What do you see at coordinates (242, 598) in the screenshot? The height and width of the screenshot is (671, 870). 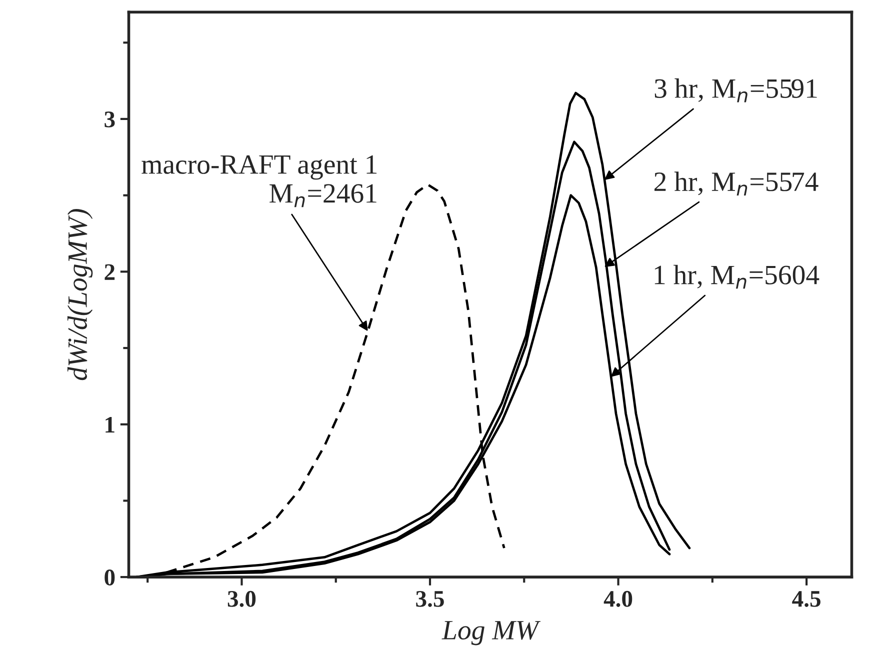 I see `x-tick-label: 3.0` at bounding box center [242, 598].